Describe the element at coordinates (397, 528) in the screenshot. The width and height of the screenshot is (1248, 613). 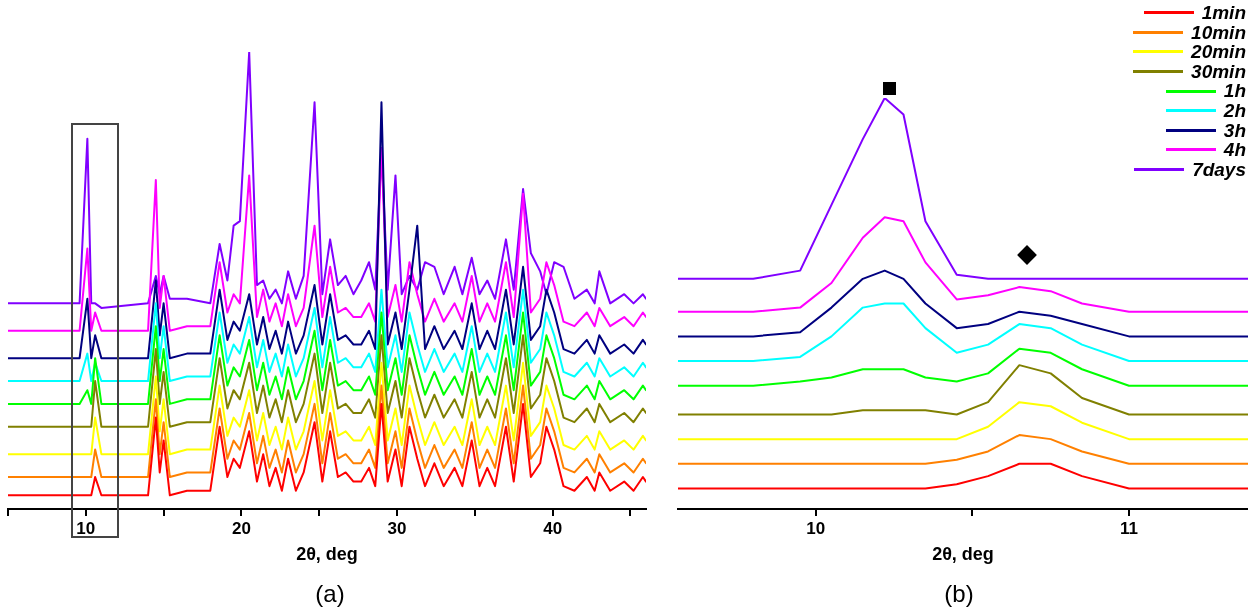
I see `x-tick-label: 30` at that location.